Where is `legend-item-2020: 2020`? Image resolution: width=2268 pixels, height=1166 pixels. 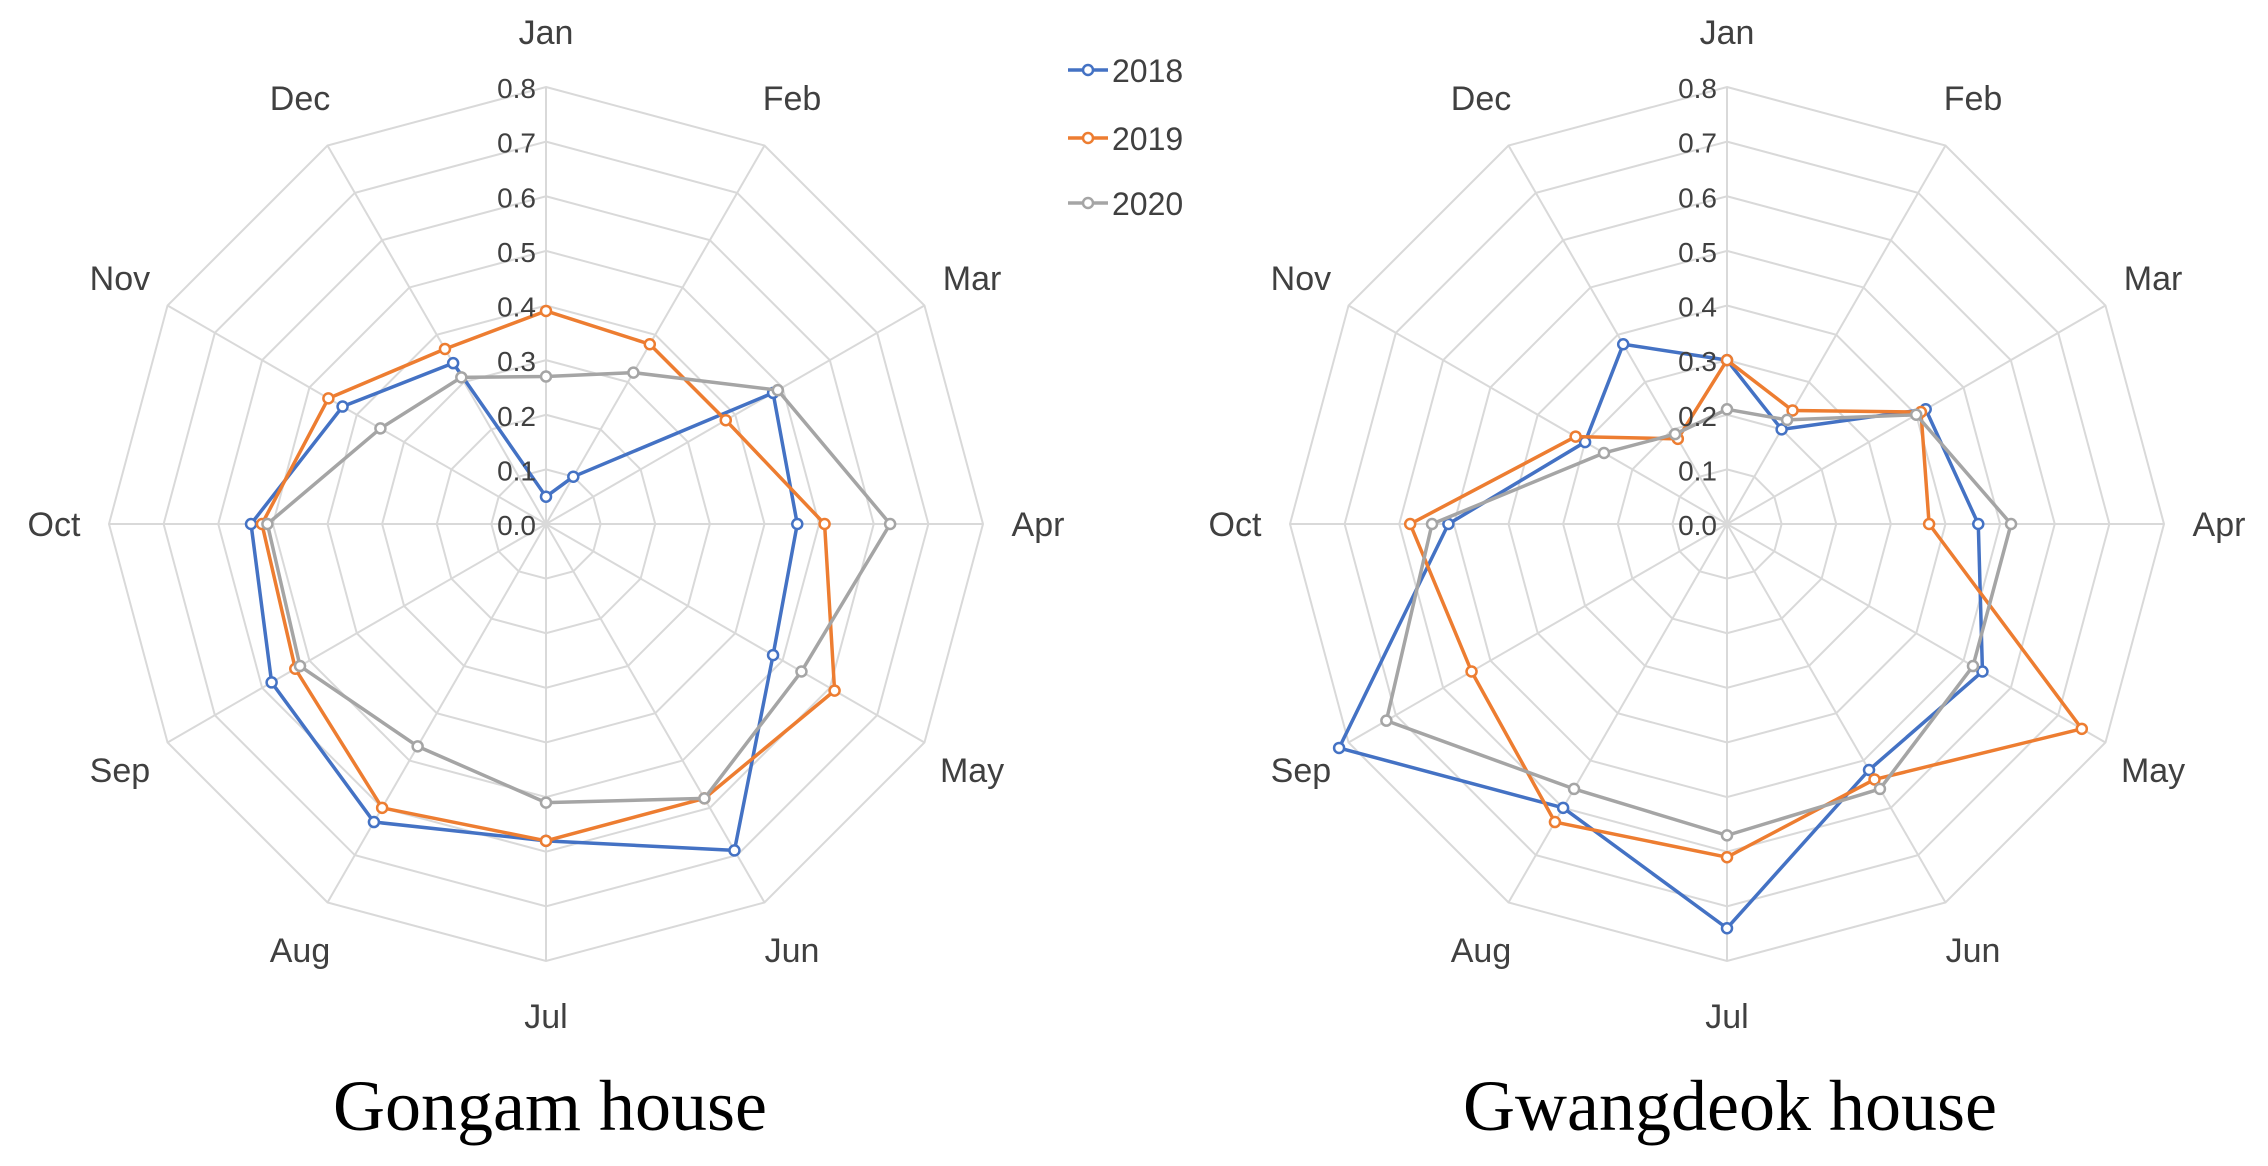
legend-item-2020: 2020 is located at coordinates (1125, 204).